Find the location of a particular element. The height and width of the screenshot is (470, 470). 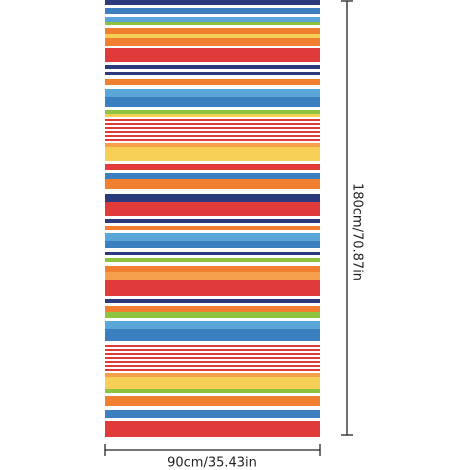

width-dimension is located at coordinates (212, 450).